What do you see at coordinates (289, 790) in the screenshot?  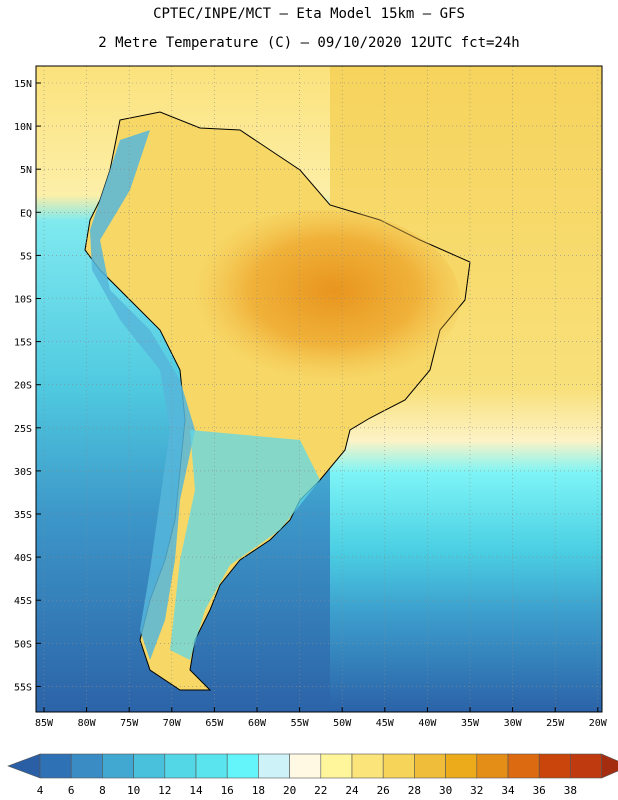 I see `scale-label: 20` at bounding box center [289, 790].